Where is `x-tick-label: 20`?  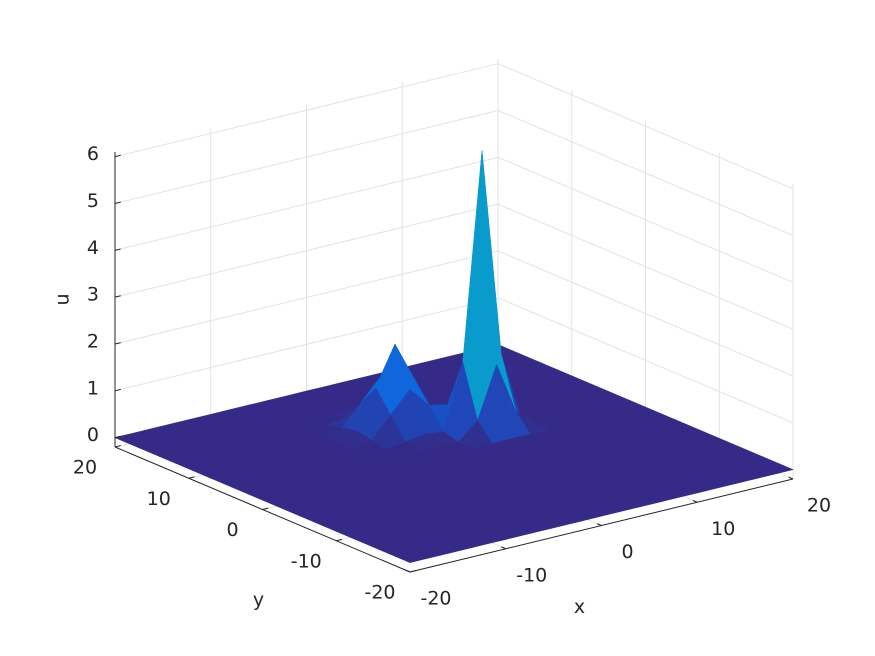 x-tick-label: 20 is located at coordinates (819, 506).